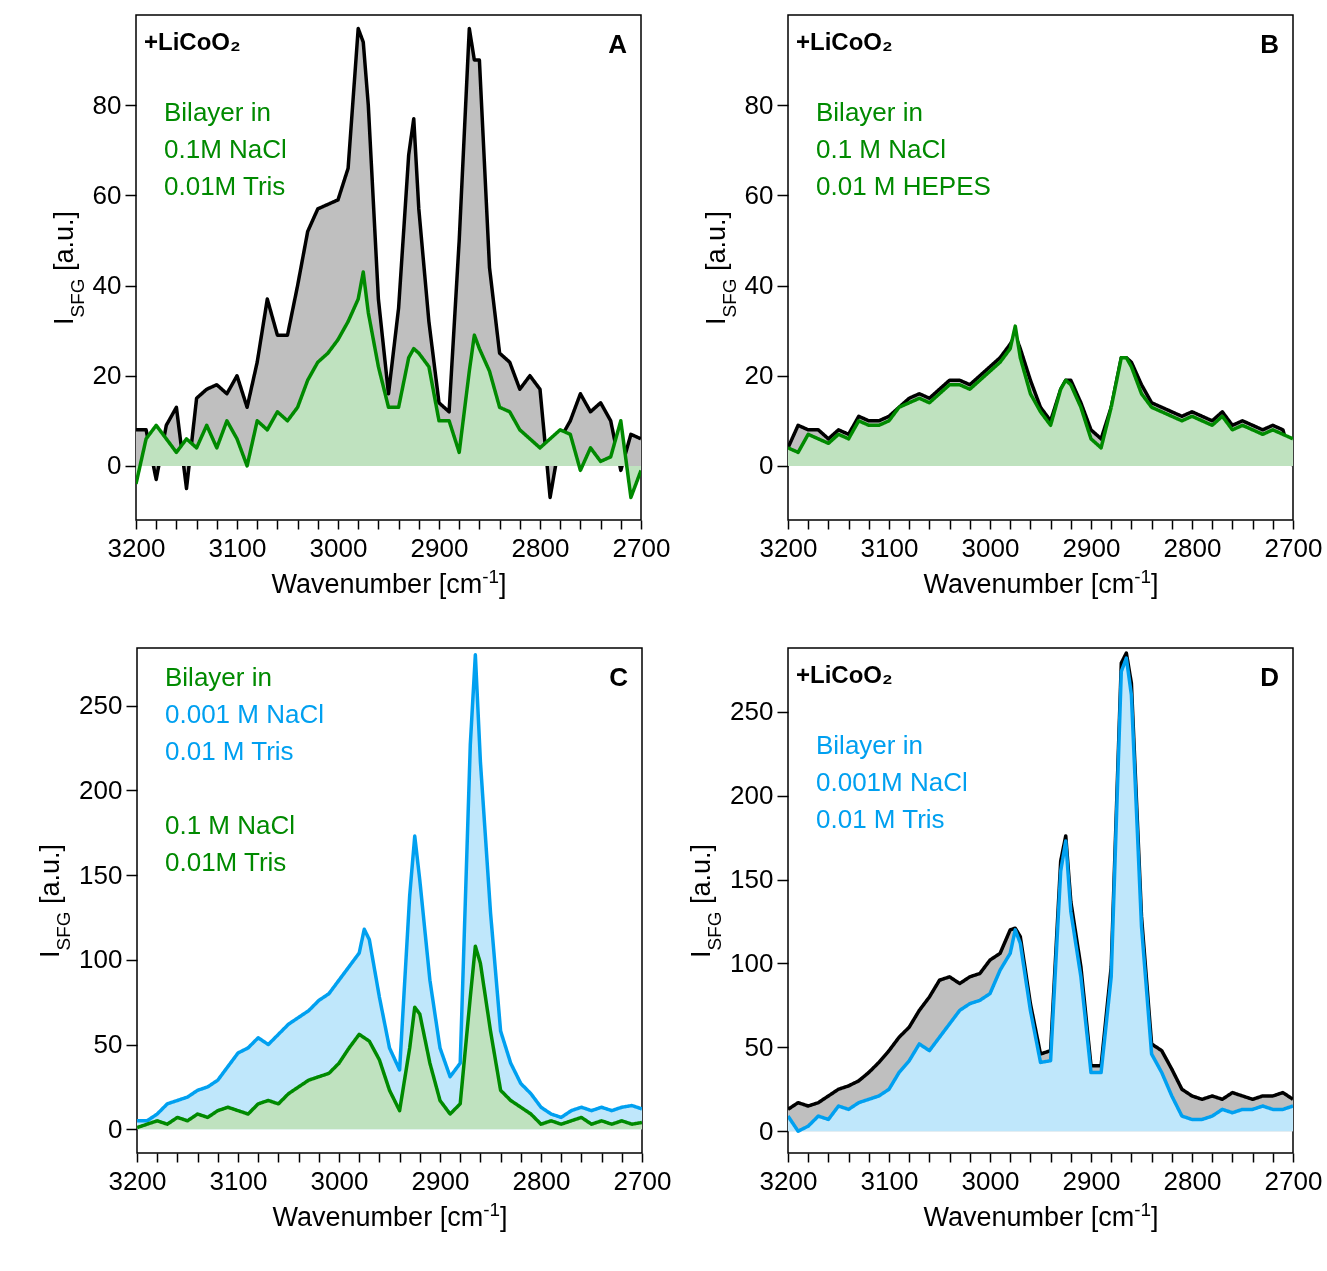  I want to click on text: 0.1 M NaCl 0.01M Tris, so click(230, 843).